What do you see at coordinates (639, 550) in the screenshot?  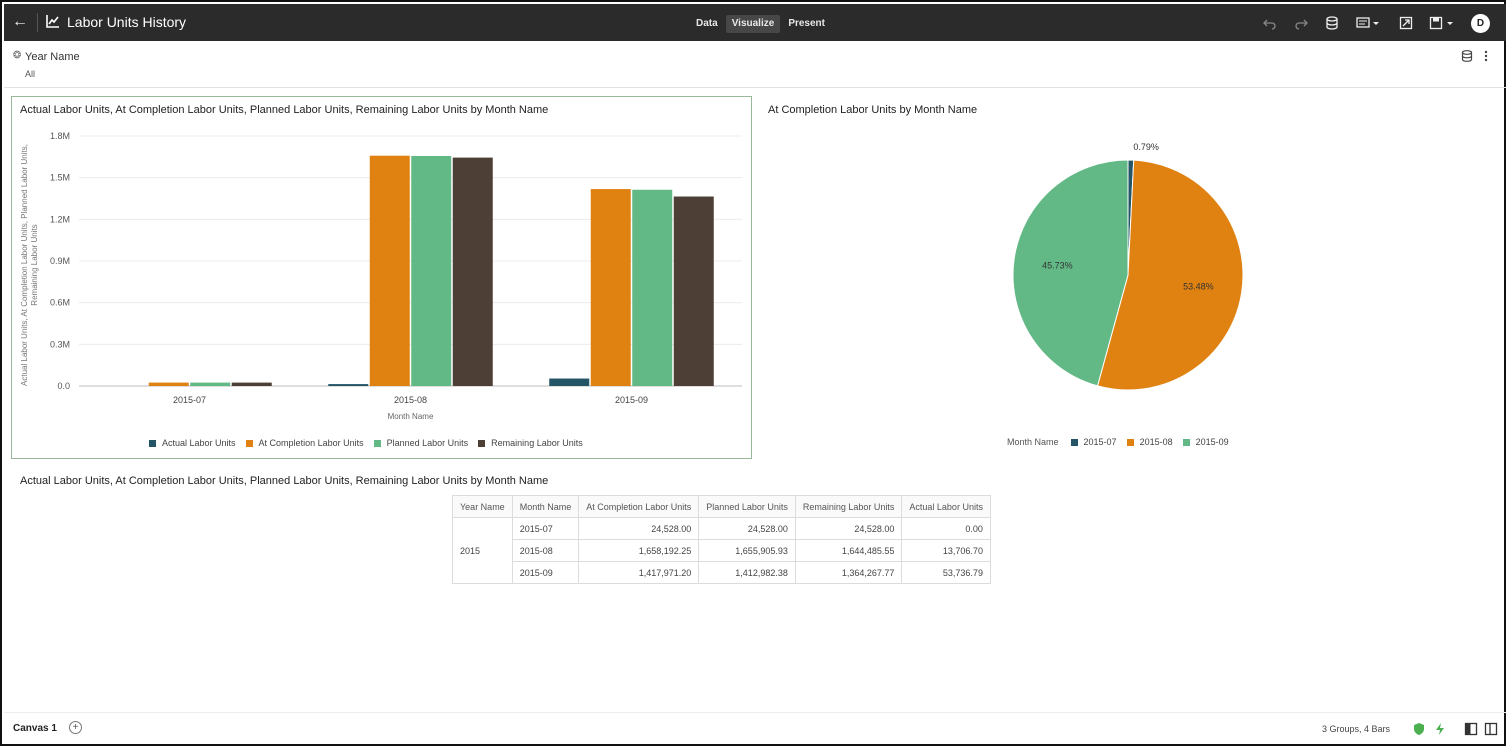 I see `table-cell: 1,658,192.25` at bounding box center [639, 550].